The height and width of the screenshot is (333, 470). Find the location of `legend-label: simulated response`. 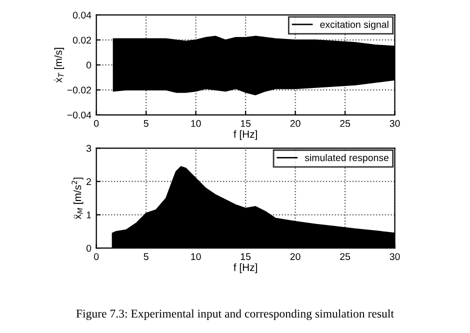

legend-label: simulated response is located at coordinates (346, 159).